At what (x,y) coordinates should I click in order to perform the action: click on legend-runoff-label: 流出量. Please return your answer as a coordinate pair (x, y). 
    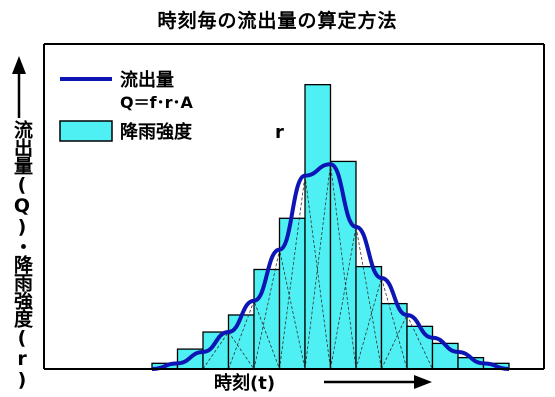
    Looking at the image, I should click on (147, 80).